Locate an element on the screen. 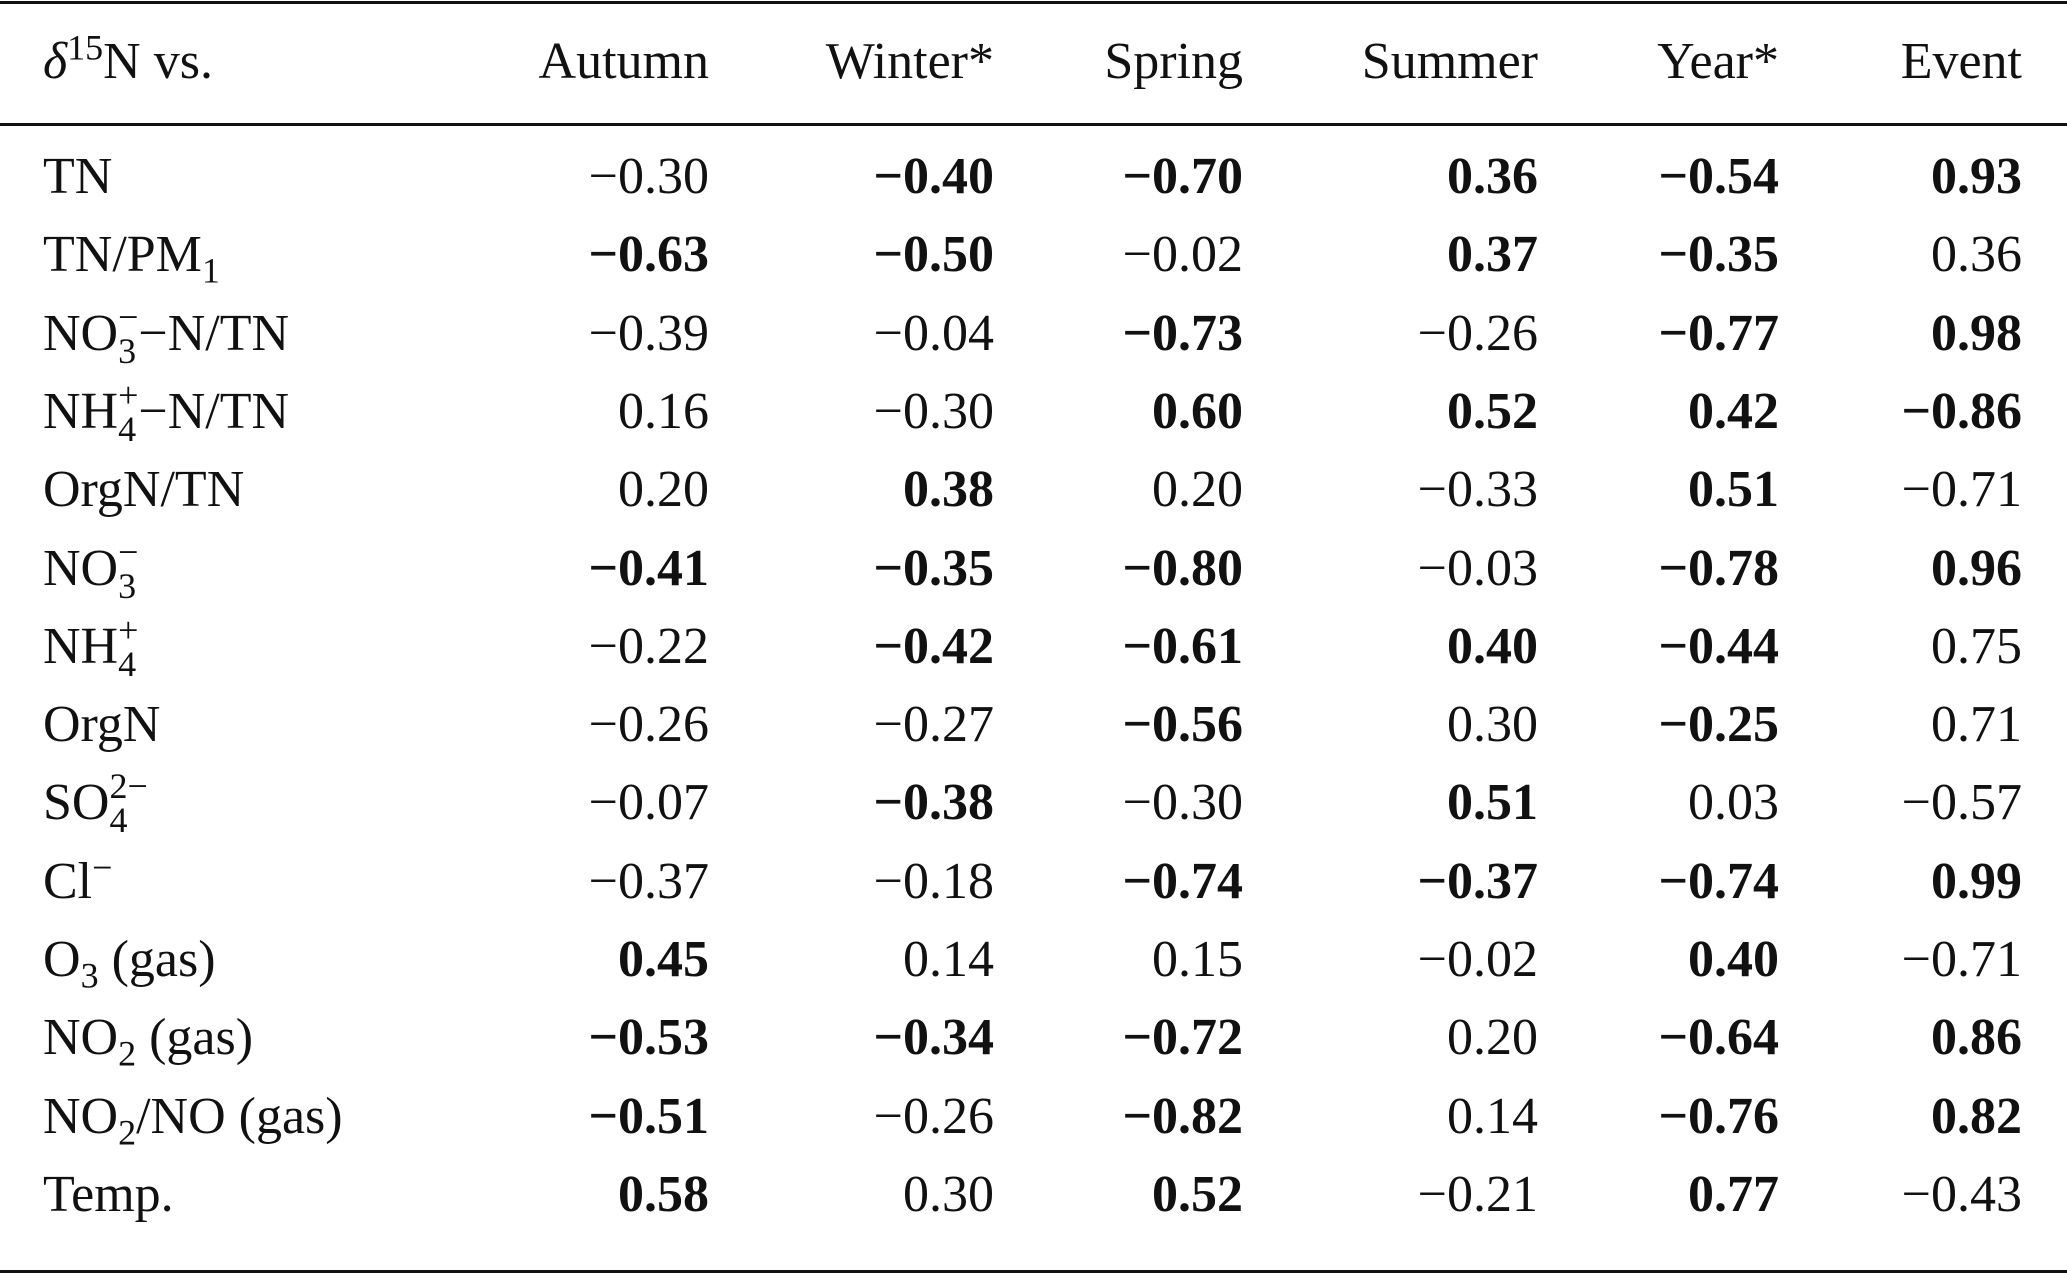  table-cell: 0.20 is located at coordinates (1197, 490).